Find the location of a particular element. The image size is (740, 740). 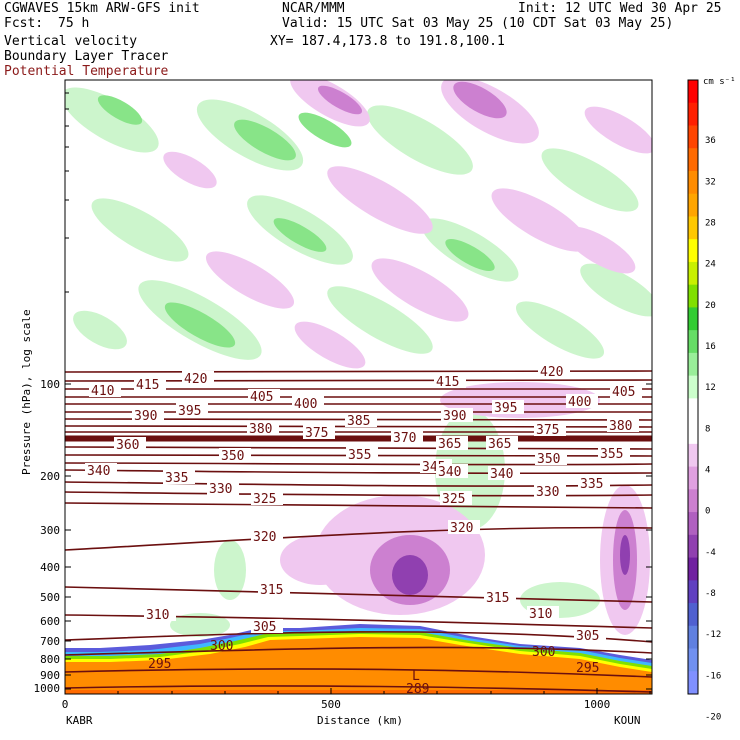

theta-label: 410 is located at coordinates (102, 391).